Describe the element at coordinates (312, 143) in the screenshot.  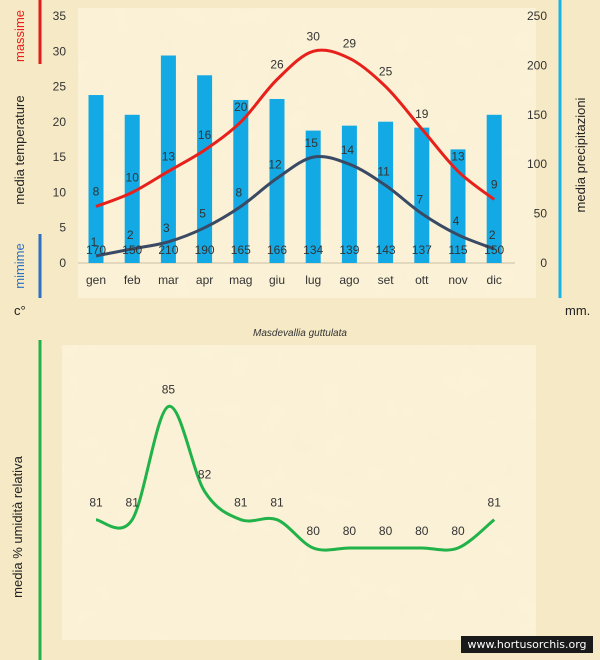
I see `min-value-label: 15` at that location.